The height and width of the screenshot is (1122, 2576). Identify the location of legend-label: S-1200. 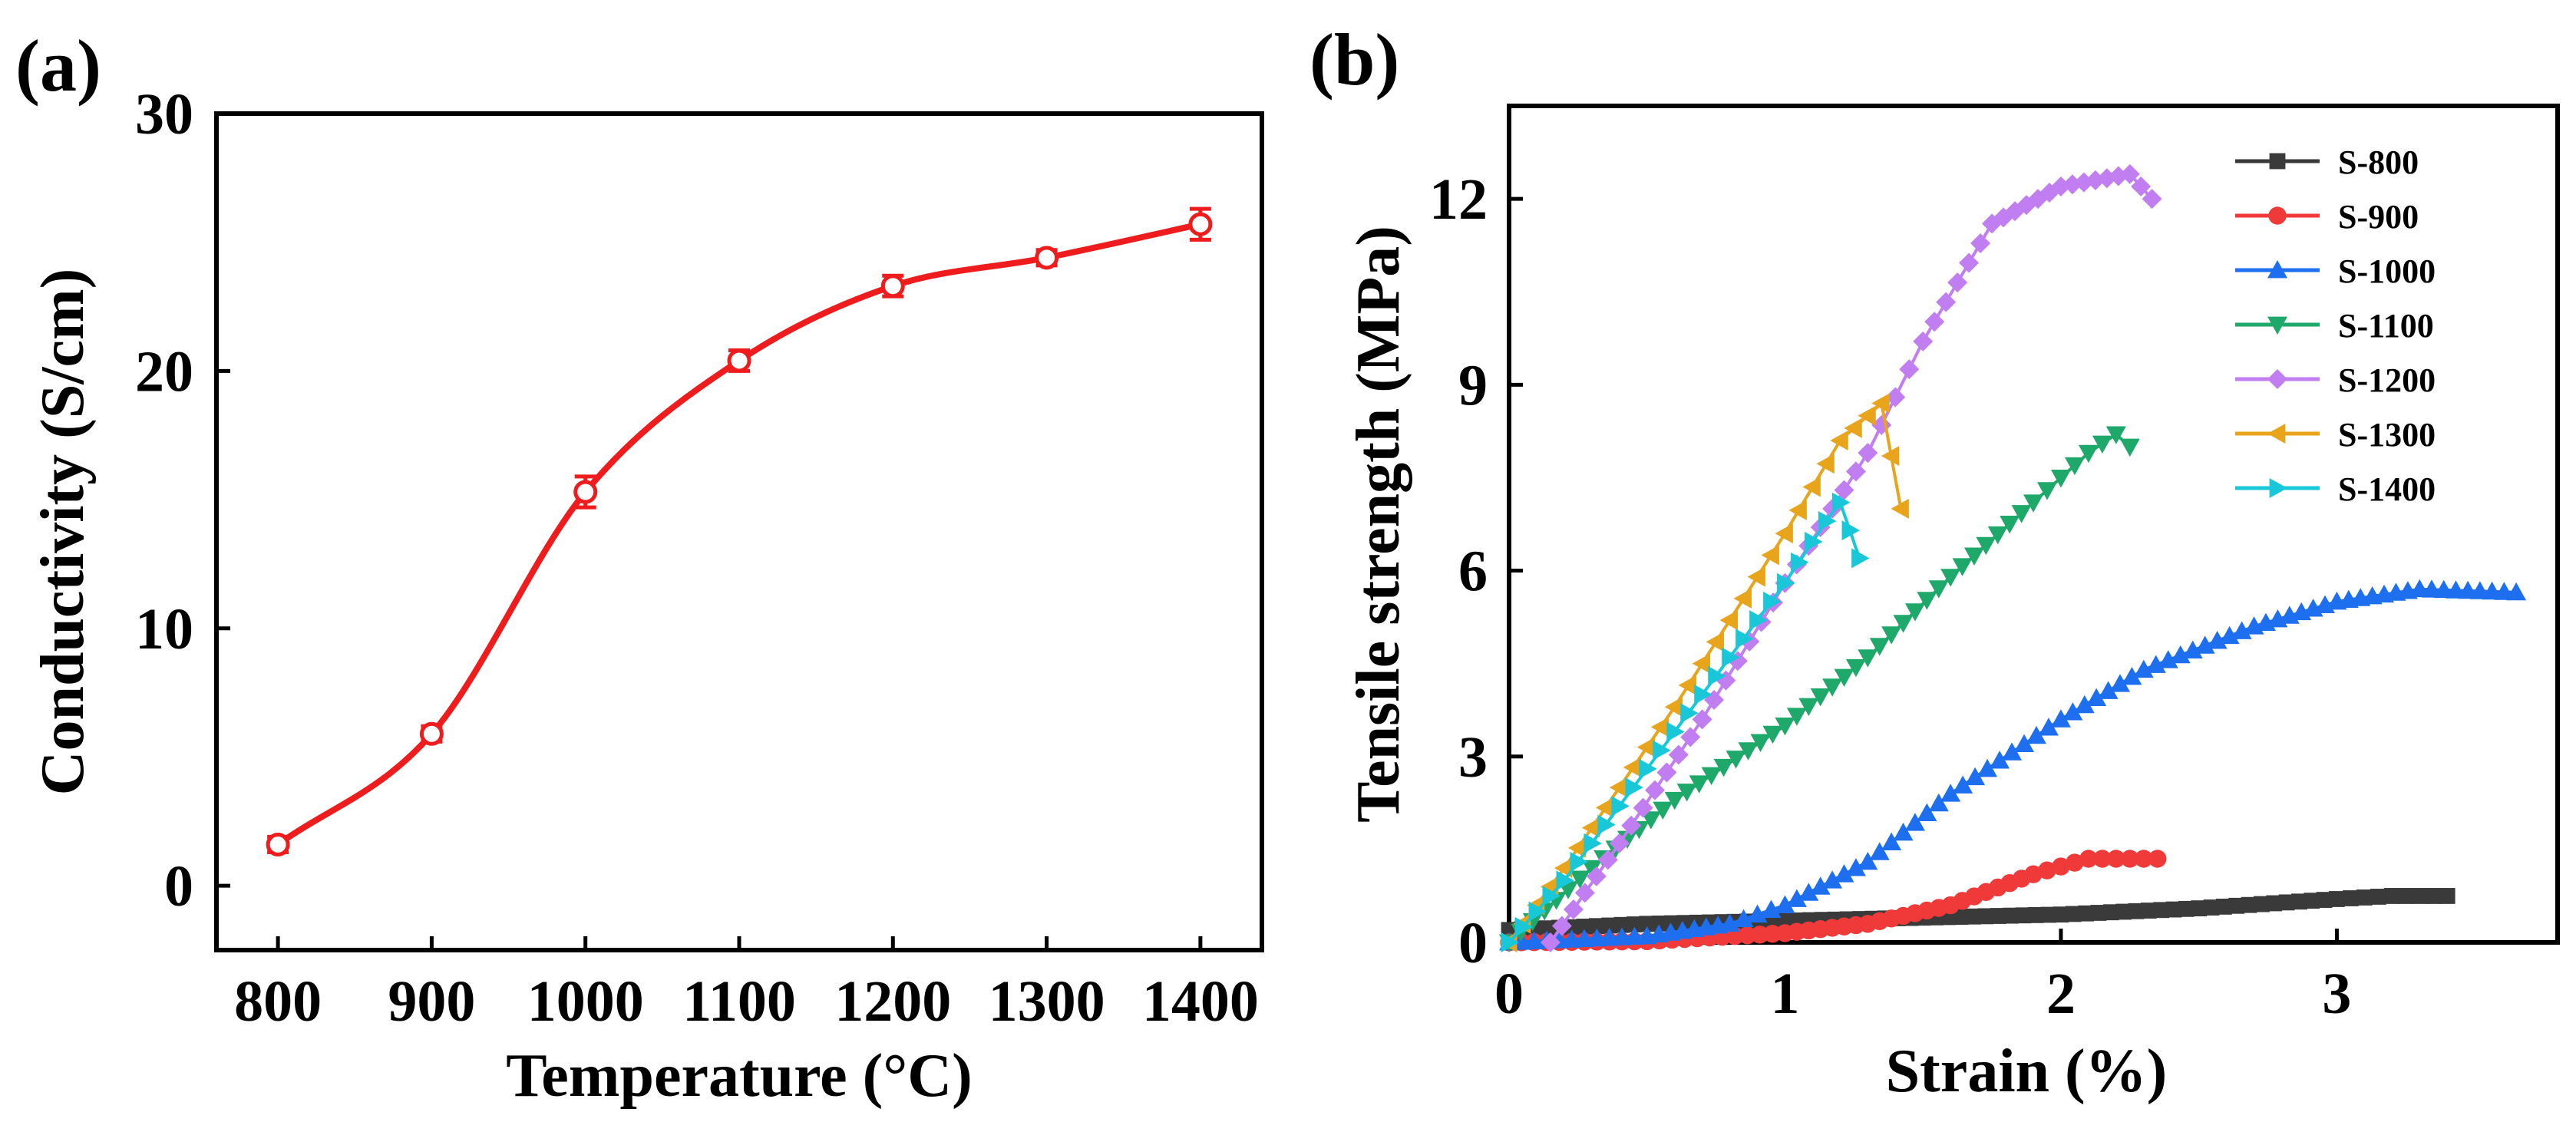
(2387, 380).